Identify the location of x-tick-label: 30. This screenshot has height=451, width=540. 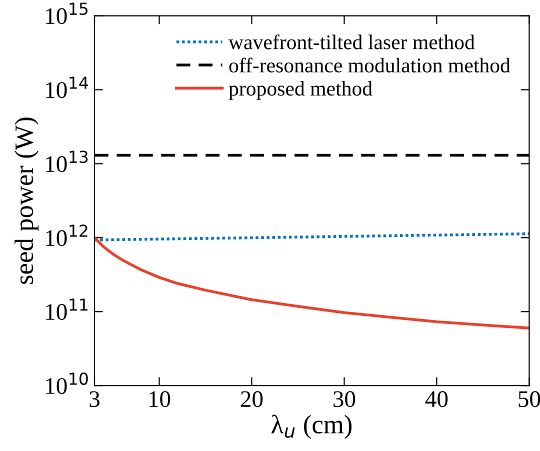
(345, 399).